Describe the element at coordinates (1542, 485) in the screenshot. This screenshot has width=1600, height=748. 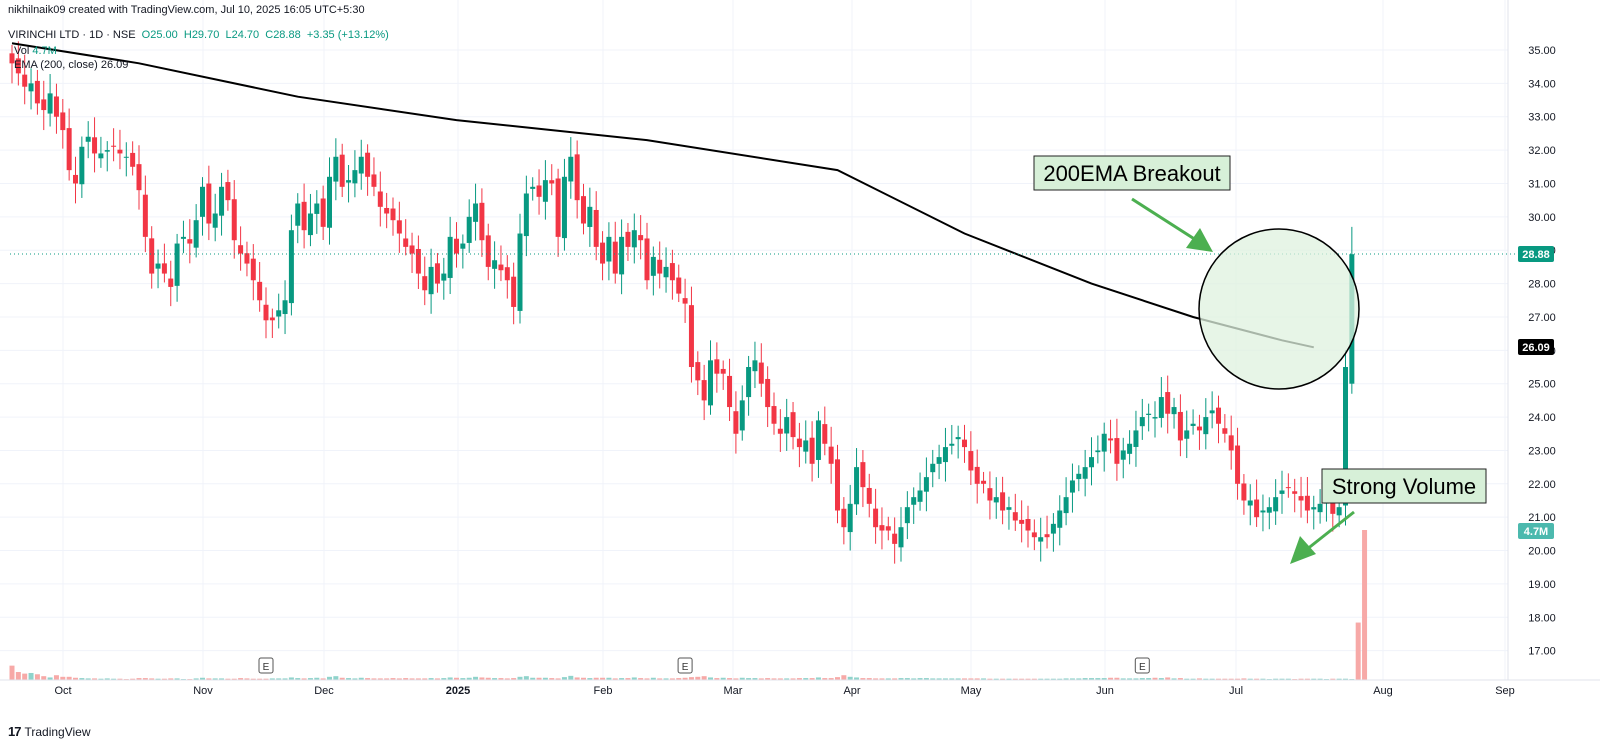
I see `price-tick: 22.00` at that location.